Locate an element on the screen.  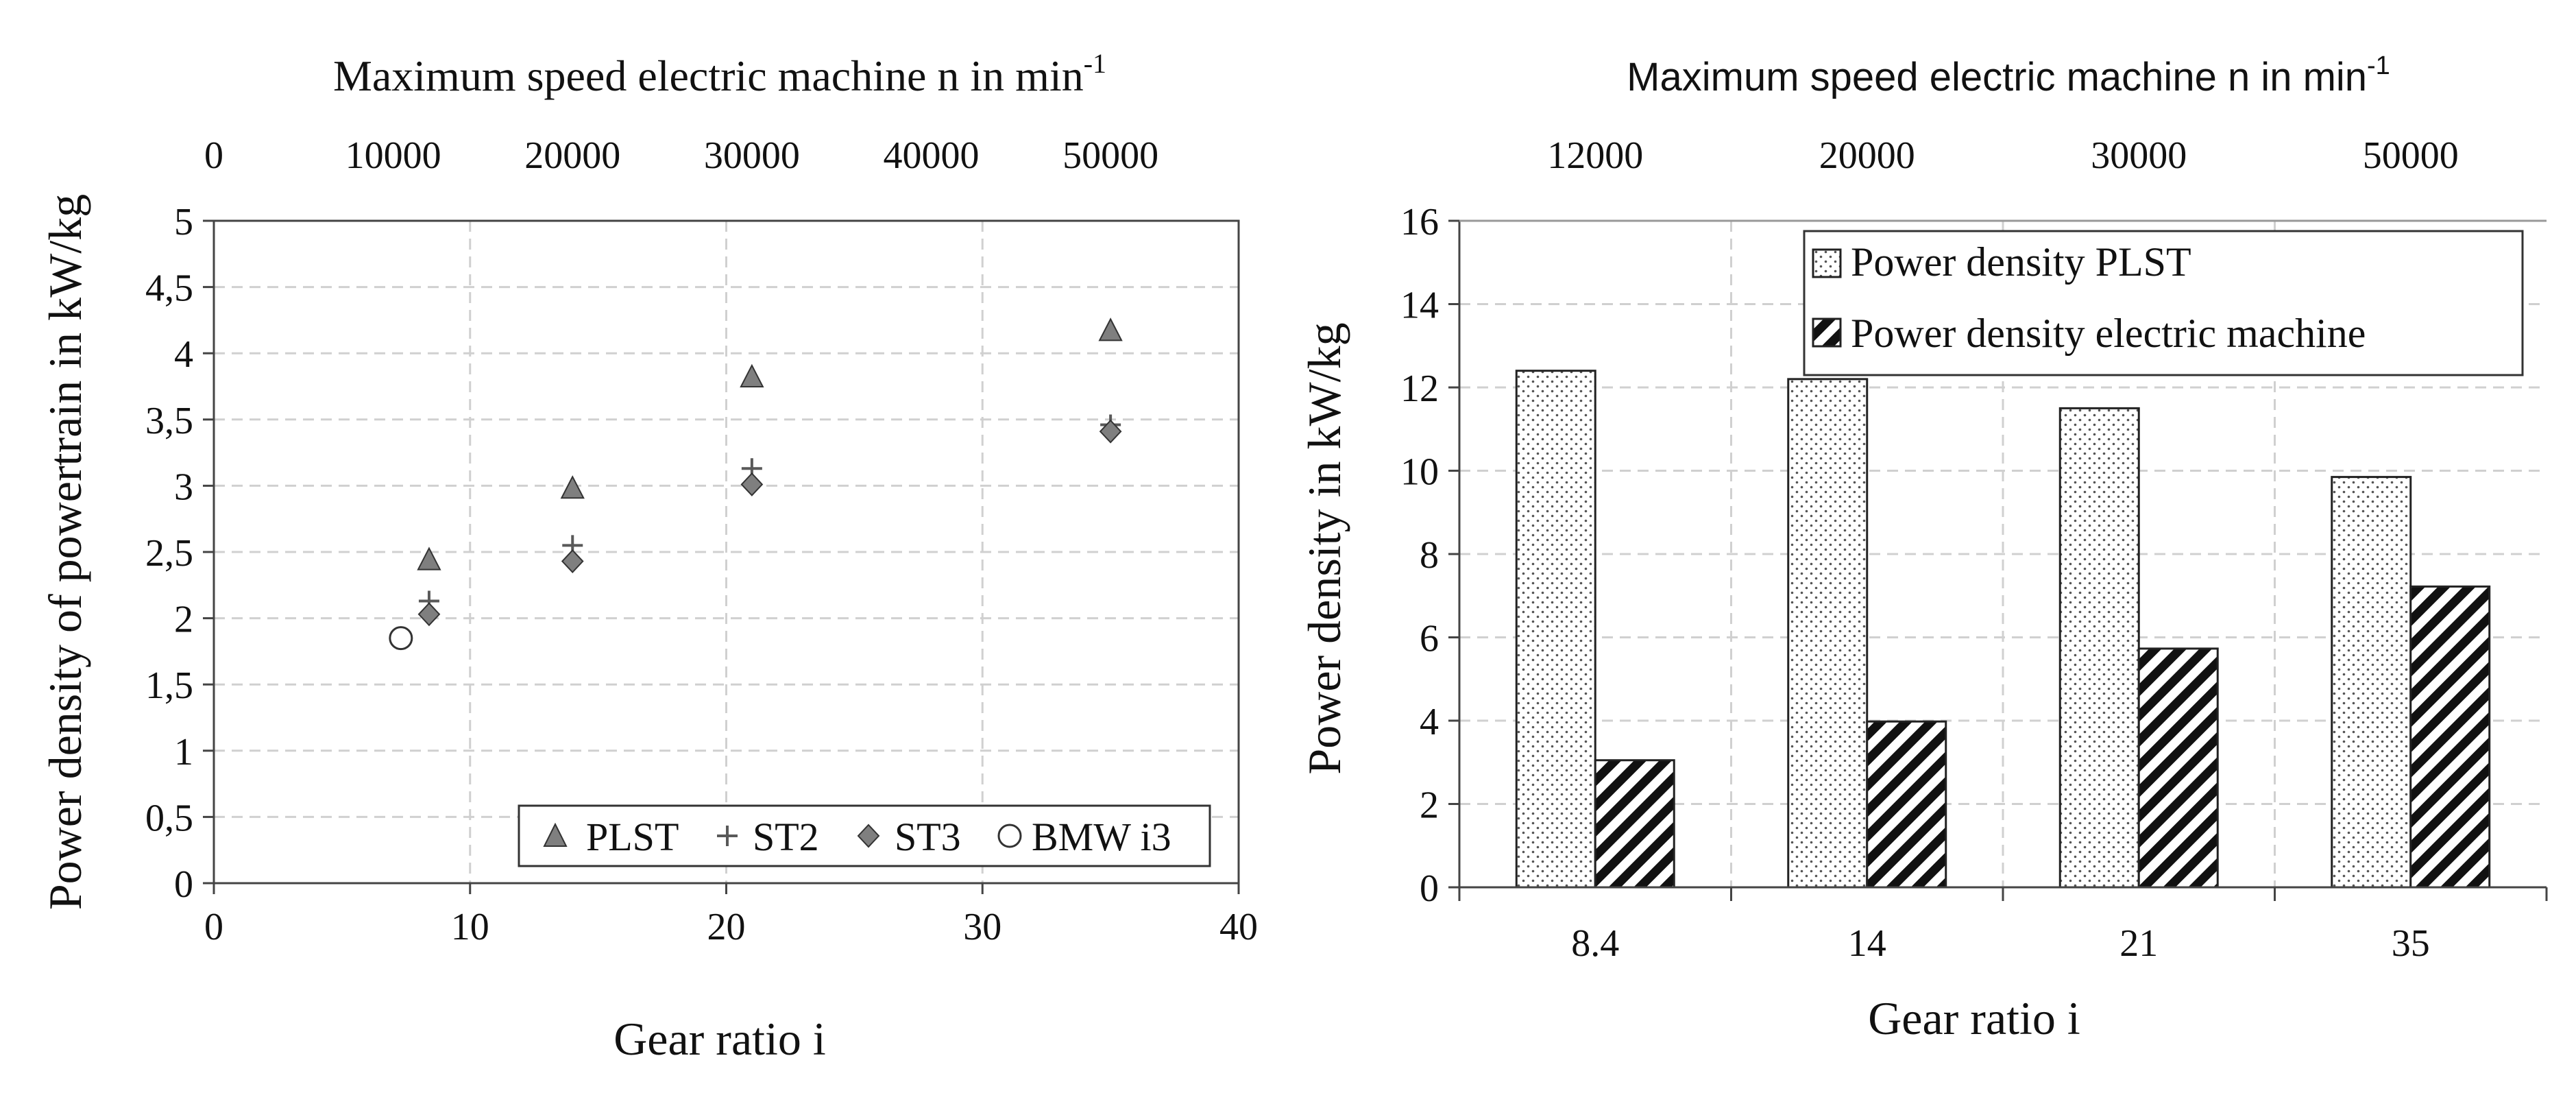
scatter-x-tick-label: 0 is located at coordinates (213, 927).